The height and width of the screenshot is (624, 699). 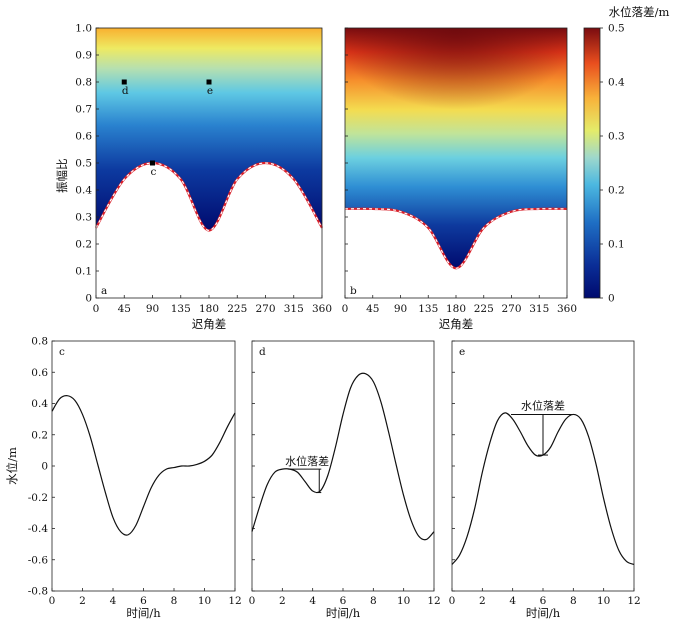 I want to click on y-tick-label: -0.2, so click(x=38, y=498).